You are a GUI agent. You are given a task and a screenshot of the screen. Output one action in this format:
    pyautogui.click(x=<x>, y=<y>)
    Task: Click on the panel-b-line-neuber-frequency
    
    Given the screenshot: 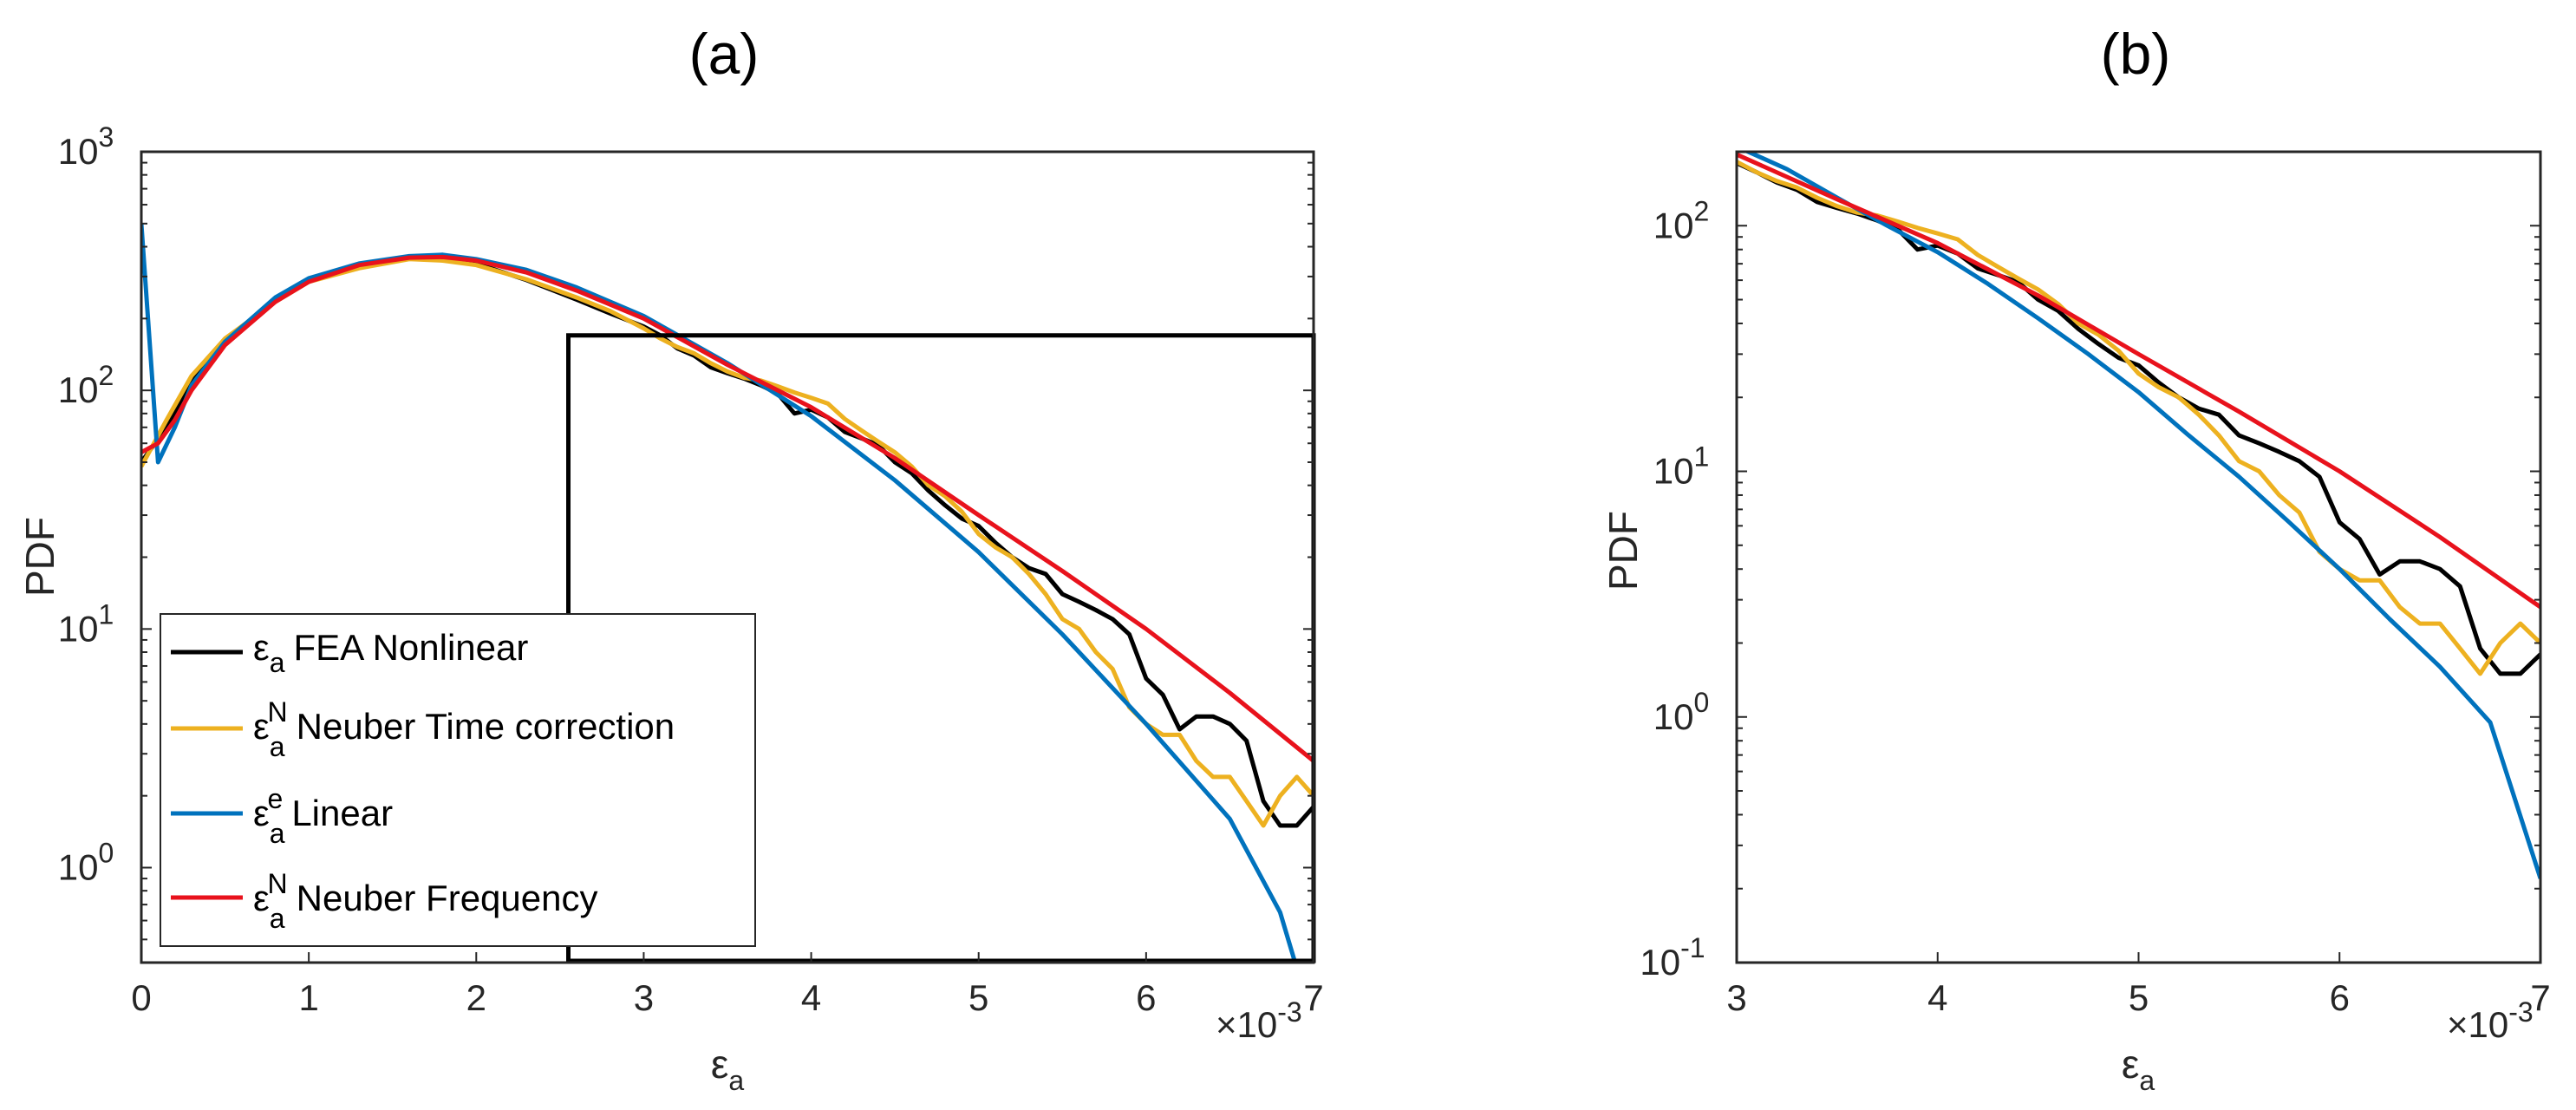 What is the action you would take?
    pyautogui.click(x=2139, y=381)
    